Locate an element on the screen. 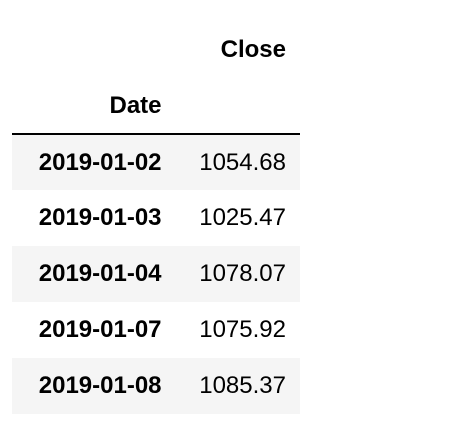 Image resolution: width=450 pixels, height=434 pixels. table-row: 2019-01-02 1054.68 is located at coordinates (156, 162).